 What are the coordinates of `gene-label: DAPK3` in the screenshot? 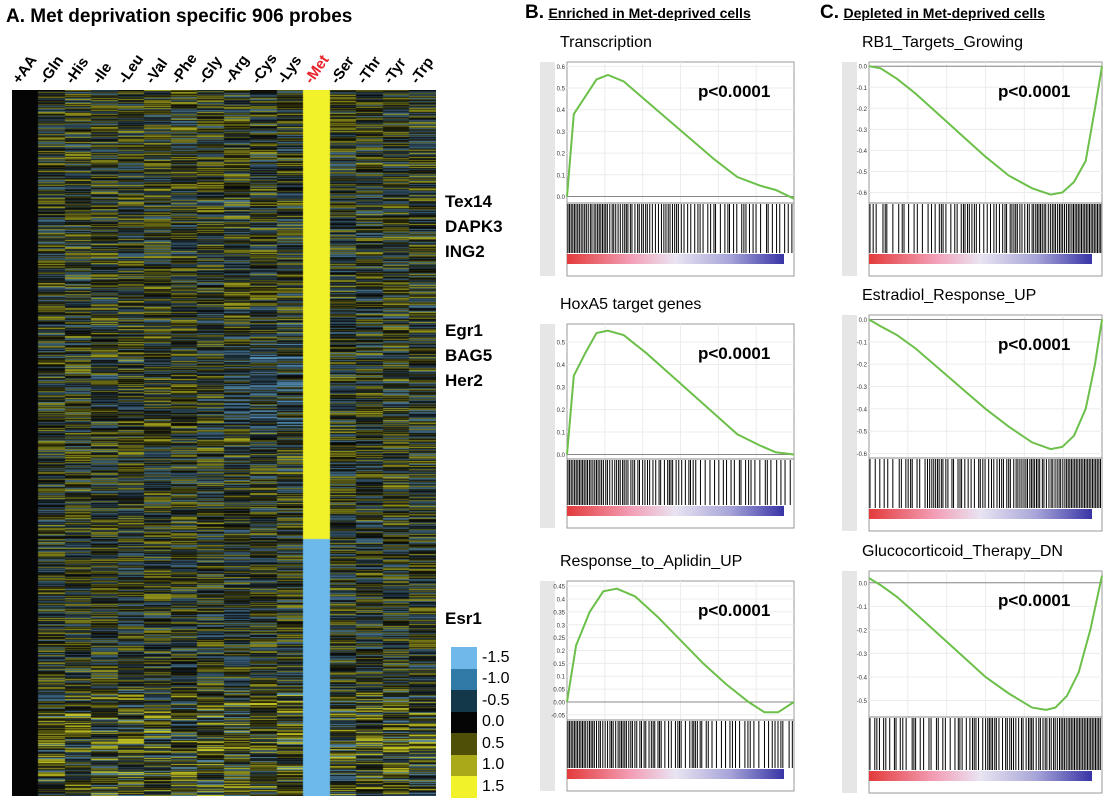 It's located at (474, 226).